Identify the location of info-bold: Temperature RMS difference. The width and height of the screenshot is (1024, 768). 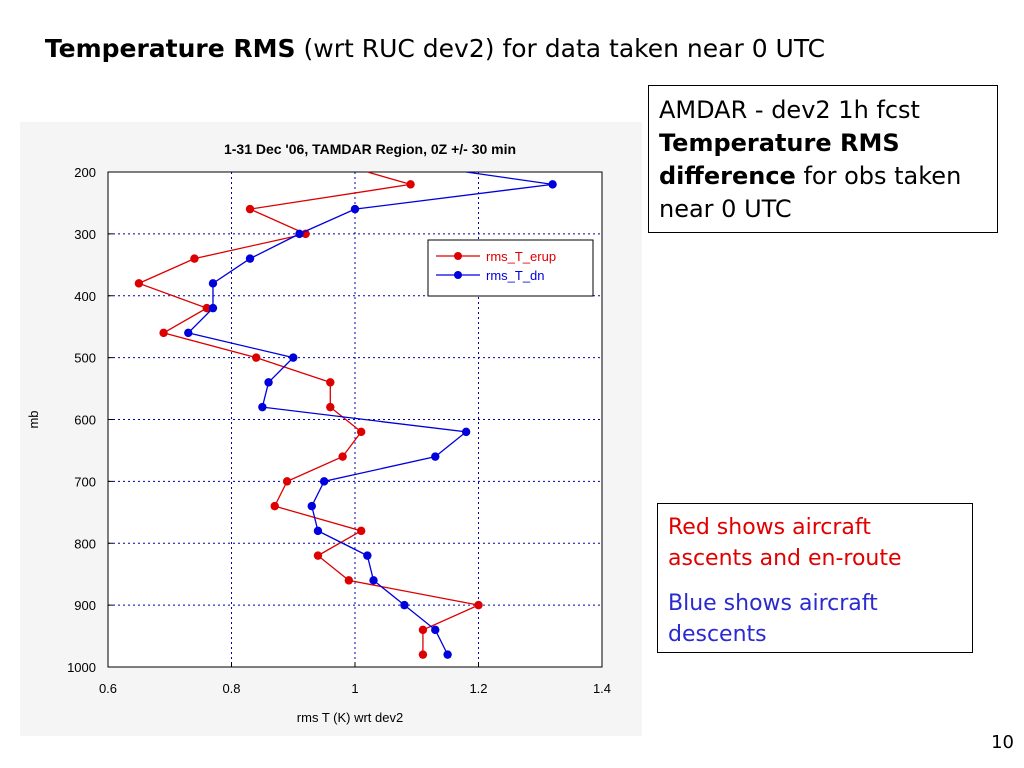
(779, 159).